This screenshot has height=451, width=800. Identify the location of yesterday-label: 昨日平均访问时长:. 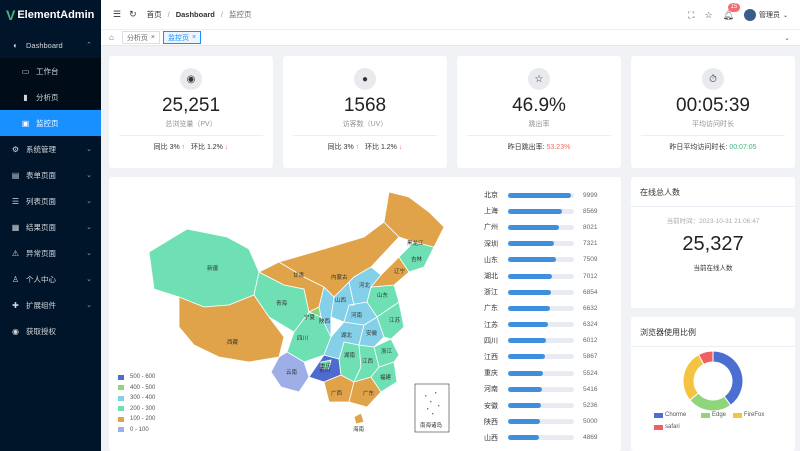
(698, 147).